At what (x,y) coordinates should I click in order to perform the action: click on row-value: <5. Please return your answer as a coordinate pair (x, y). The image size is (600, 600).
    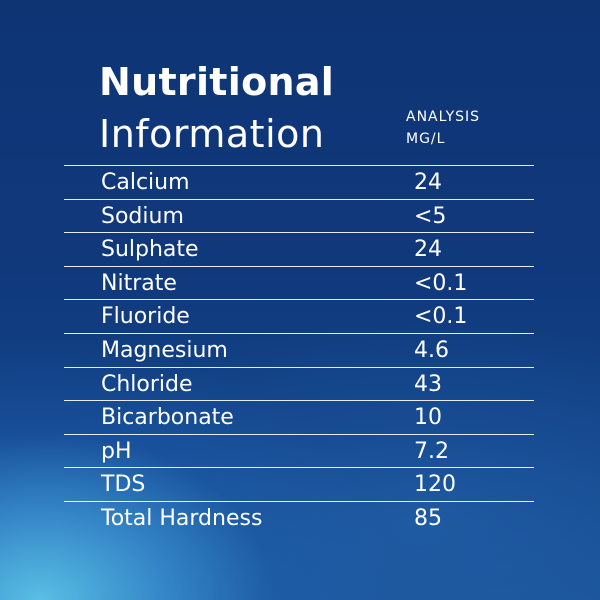
    Looking at the image, I should click on (430, 216).